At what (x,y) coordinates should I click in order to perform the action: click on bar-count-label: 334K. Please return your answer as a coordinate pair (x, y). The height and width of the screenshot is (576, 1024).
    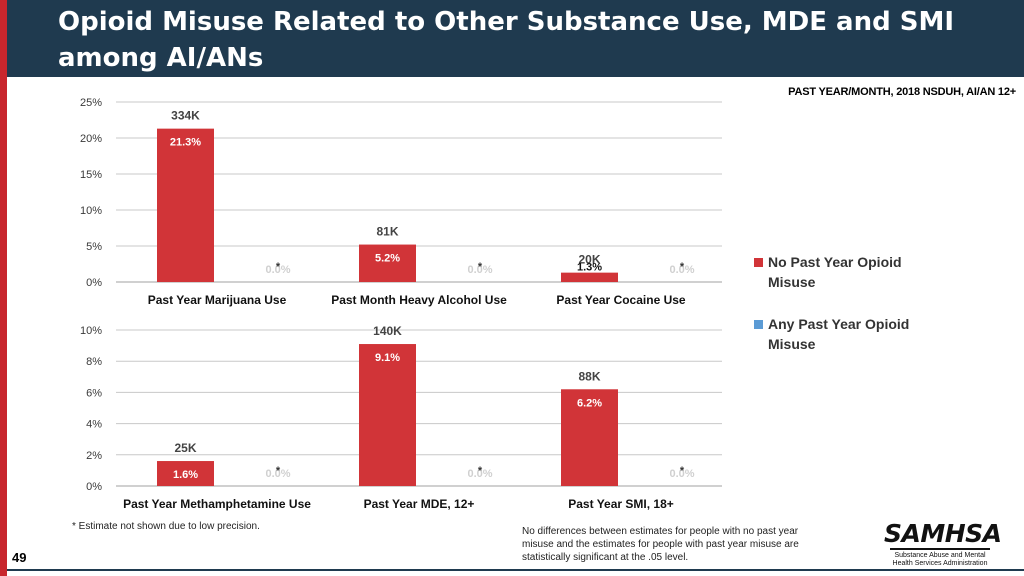
    Looking at the image, I should click on (185, 116).